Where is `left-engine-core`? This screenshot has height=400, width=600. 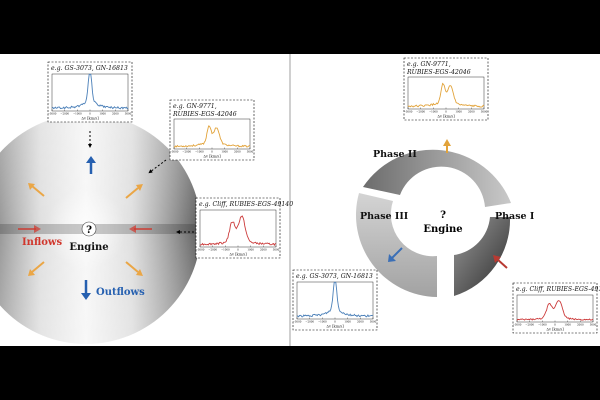
left-engine-core is located at coordinates (89, 229).